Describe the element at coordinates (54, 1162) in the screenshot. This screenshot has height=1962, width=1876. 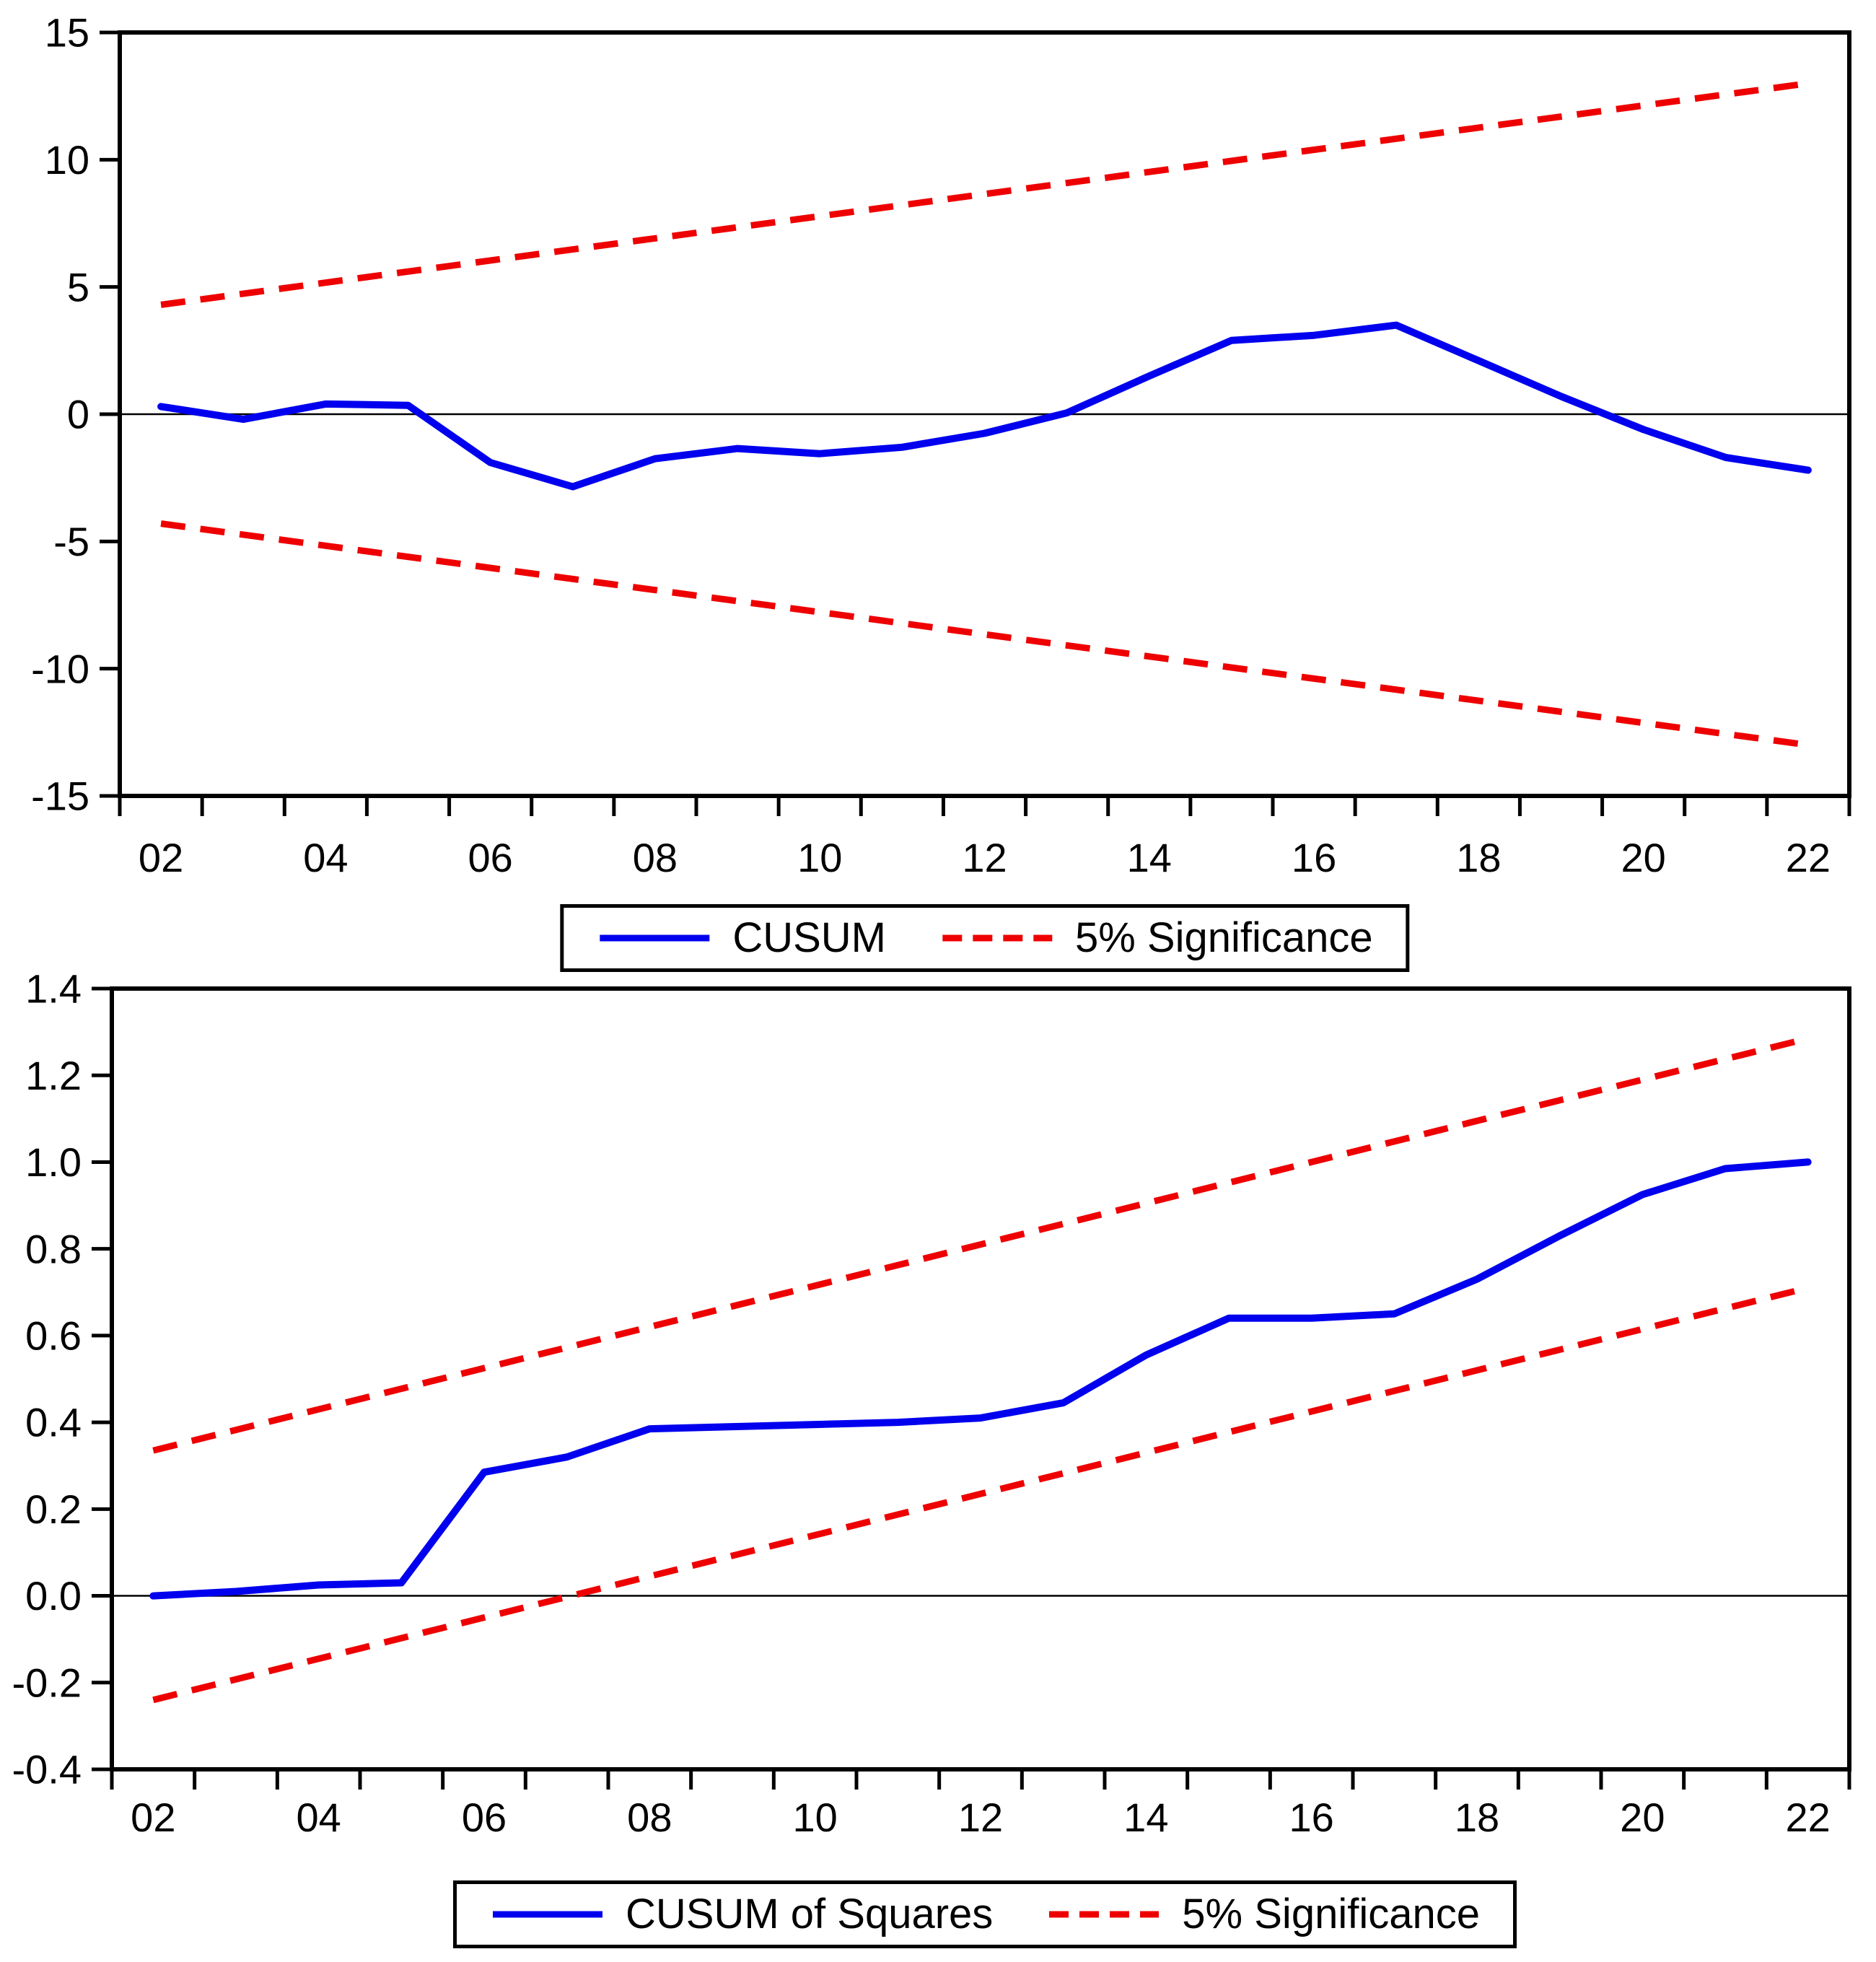
I see `y-axis-tick-label: 1.0` at that location.